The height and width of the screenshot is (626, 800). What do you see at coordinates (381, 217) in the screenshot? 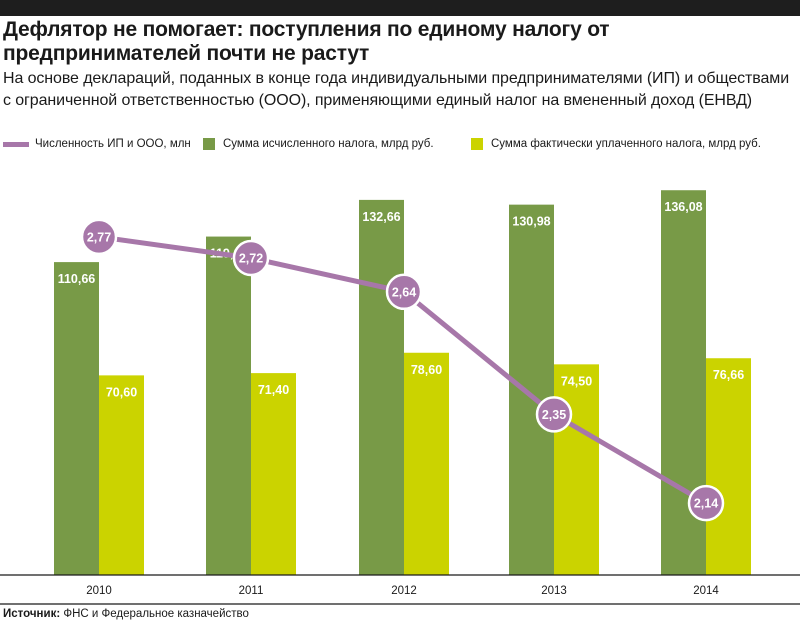
I see `bar-label-assessed: 132,66` at bounding box center [381, 217].